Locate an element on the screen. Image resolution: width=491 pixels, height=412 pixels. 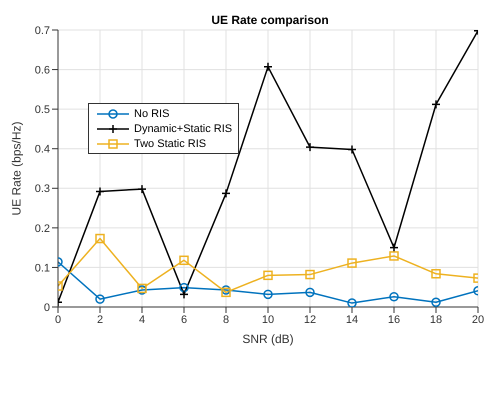
x-axis-title: SNR (dB) is located at coordinates (268, 339).